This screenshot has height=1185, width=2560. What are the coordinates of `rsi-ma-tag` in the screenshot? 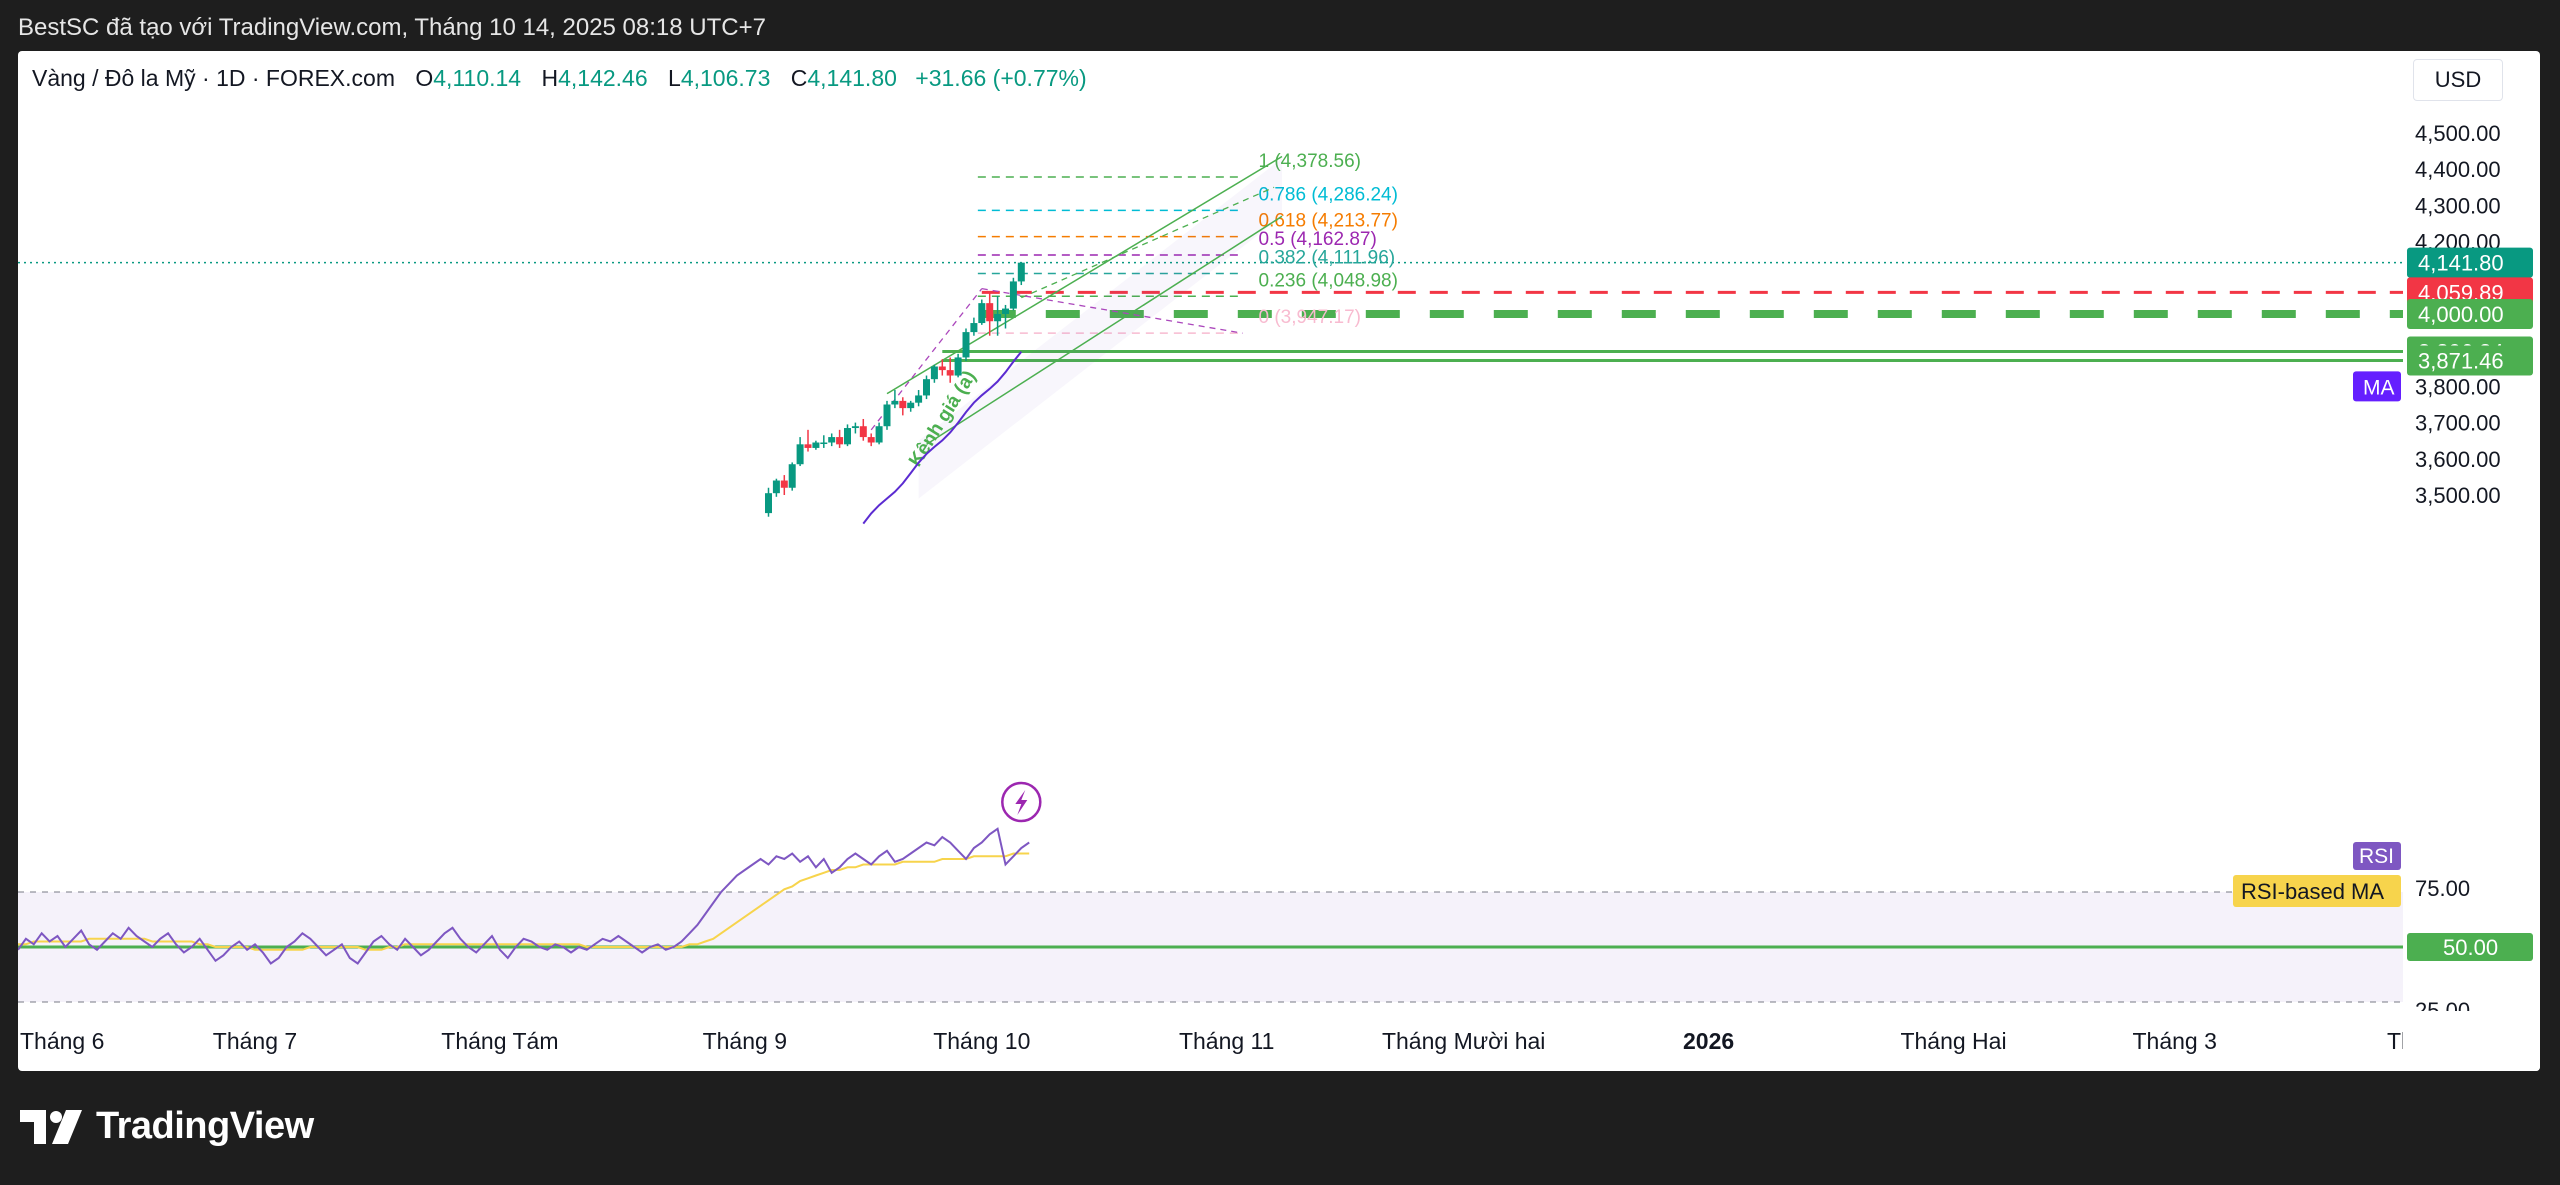 It's located at (2317, 891).